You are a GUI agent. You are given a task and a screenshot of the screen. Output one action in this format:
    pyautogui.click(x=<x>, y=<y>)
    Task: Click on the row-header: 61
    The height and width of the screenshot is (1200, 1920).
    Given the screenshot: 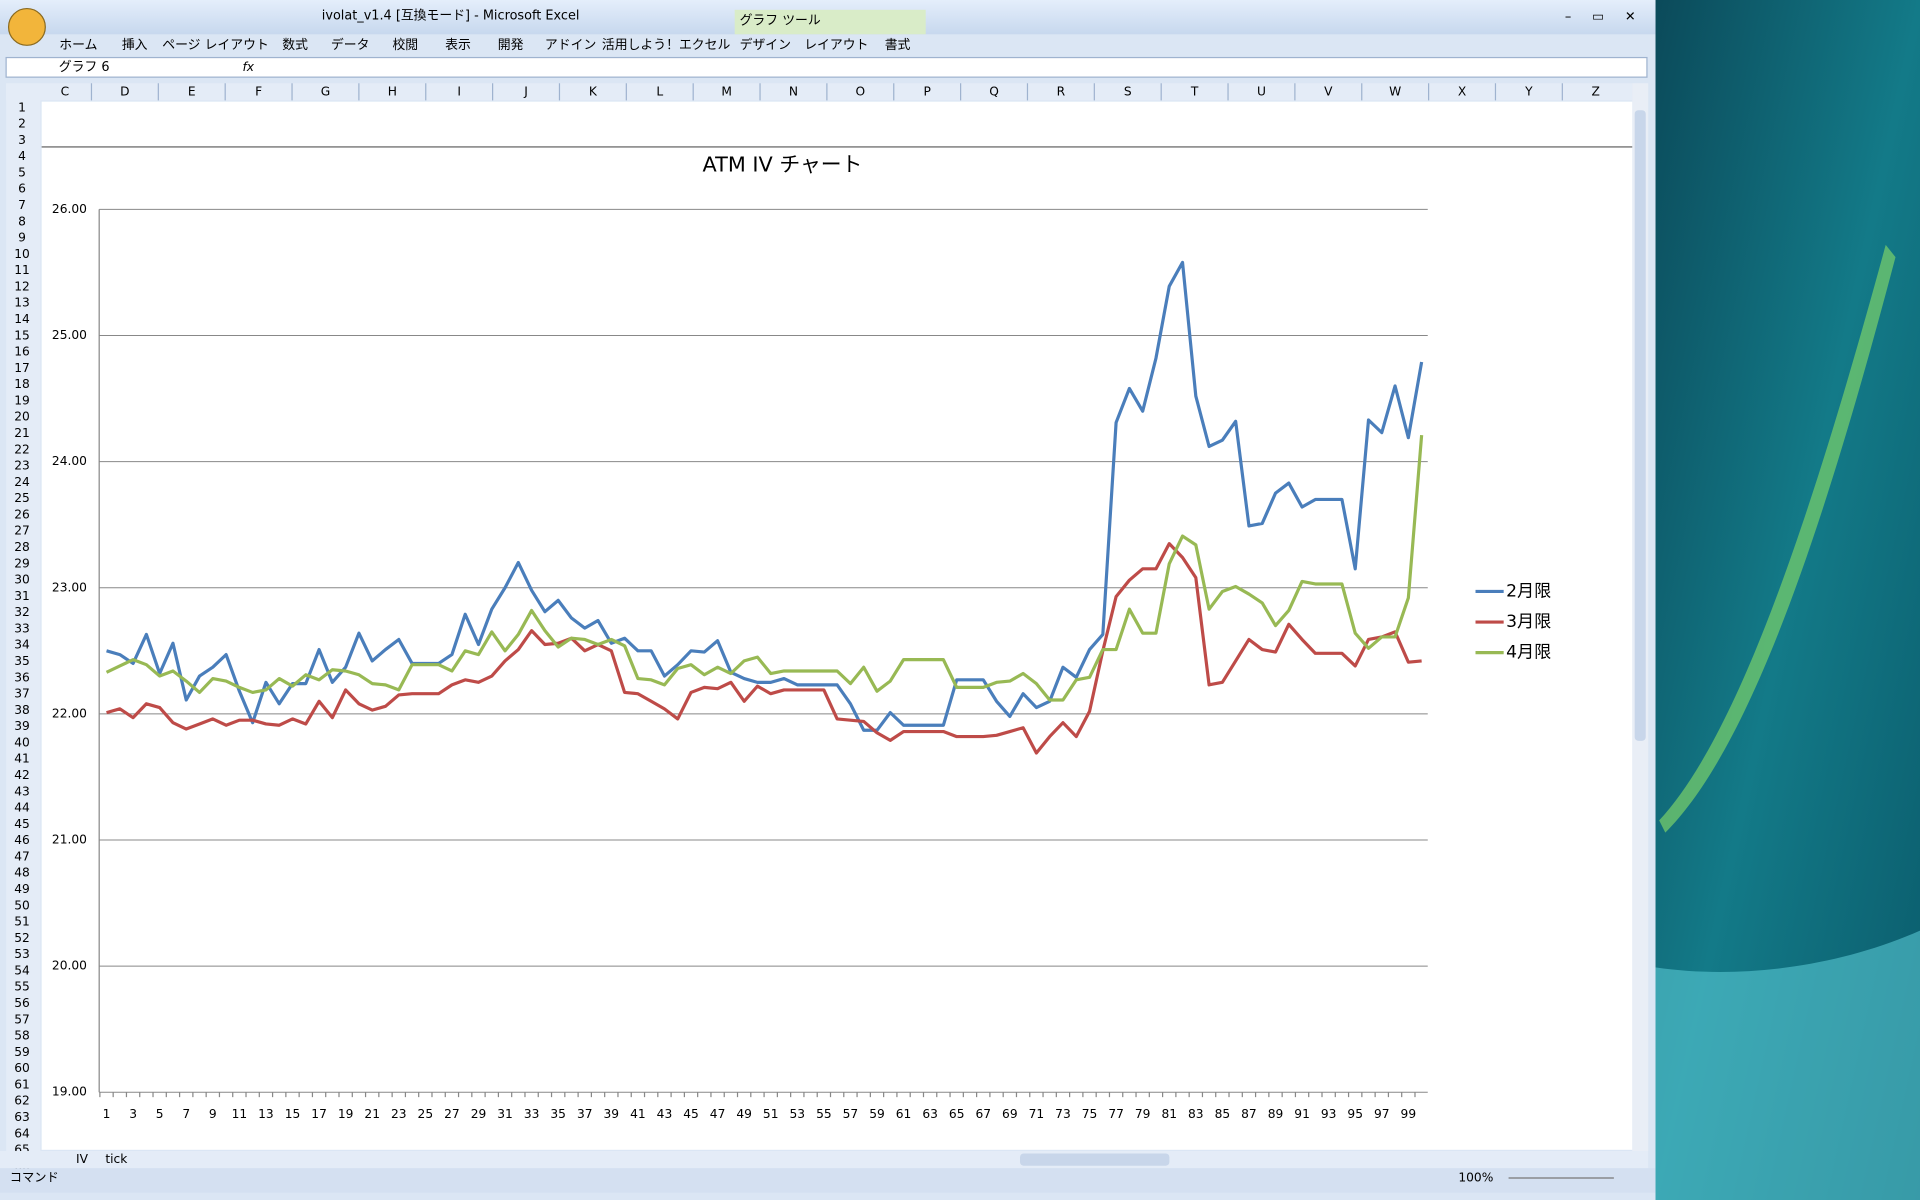 What is the action you would take?
    pyautogui.click(x=22, y=1084)
    